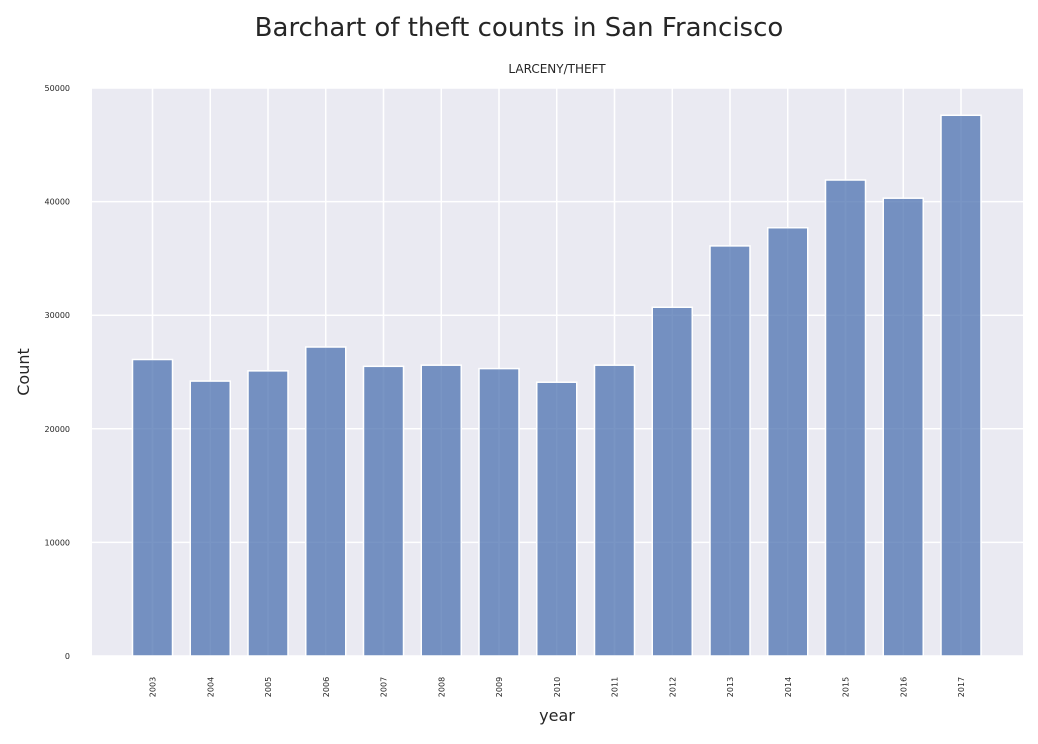 The height and width of the screenshot is (744, 1038). Describe the element at coordinates (961, 687) in the screenshot. I see `x-tick-label: 2017` at that location.